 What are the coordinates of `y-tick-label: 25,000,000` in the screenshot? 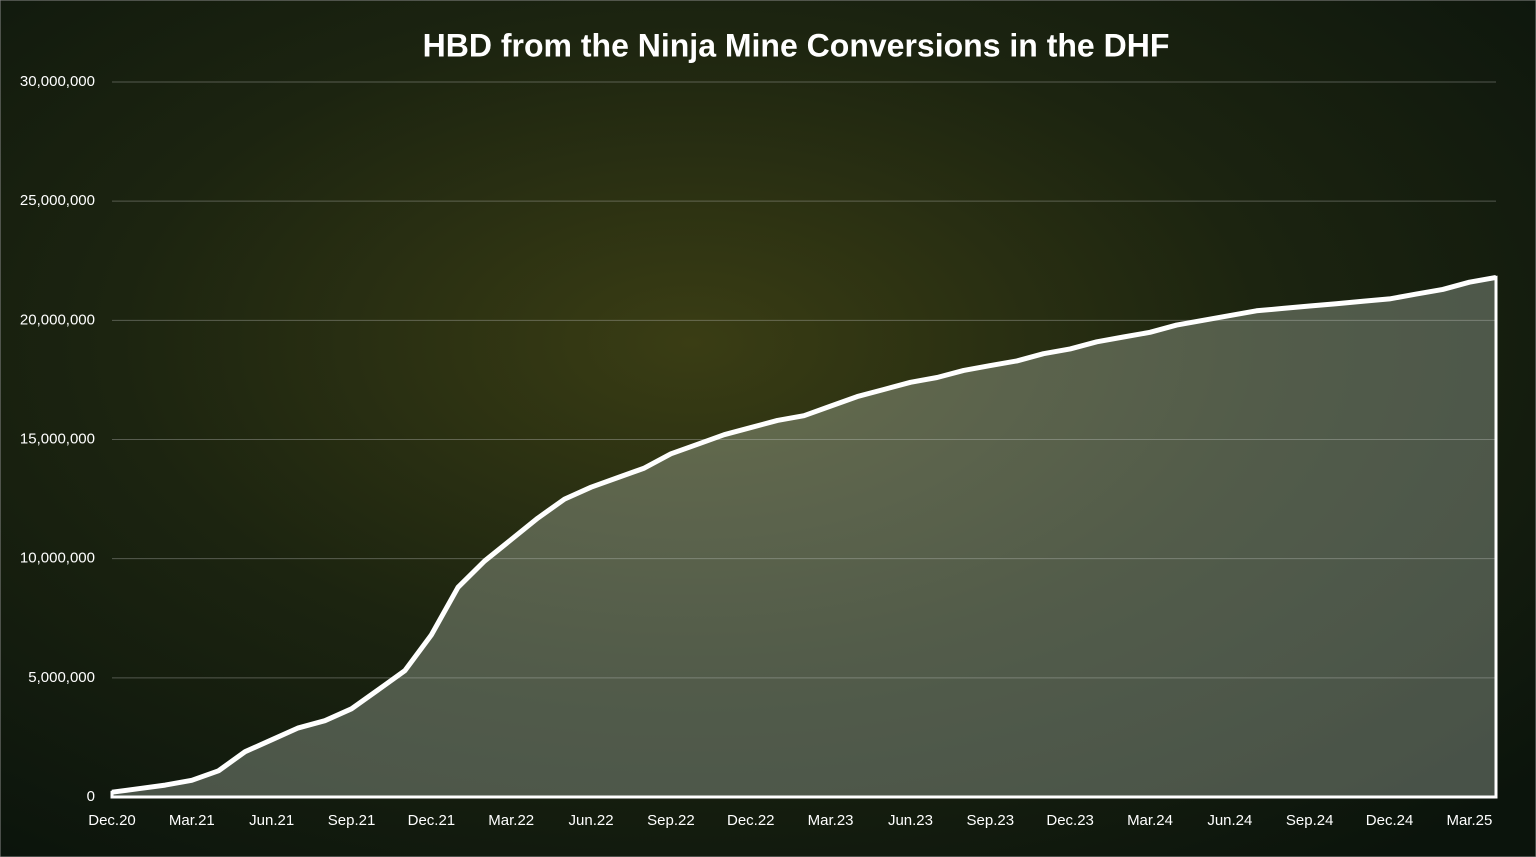 It's located at (57, 200).